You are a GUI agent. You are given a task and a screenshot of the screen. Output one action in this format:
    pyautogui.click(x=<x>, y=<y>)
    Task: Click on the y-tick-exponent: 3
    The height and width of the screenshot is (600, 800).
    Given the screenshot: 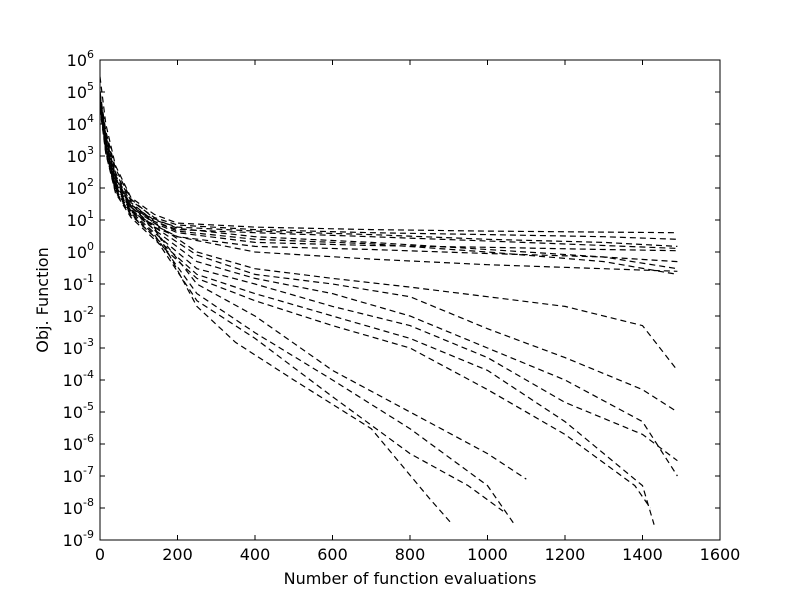 What is the action you would take?
    pyautogui.click(x=90, y=150)
    